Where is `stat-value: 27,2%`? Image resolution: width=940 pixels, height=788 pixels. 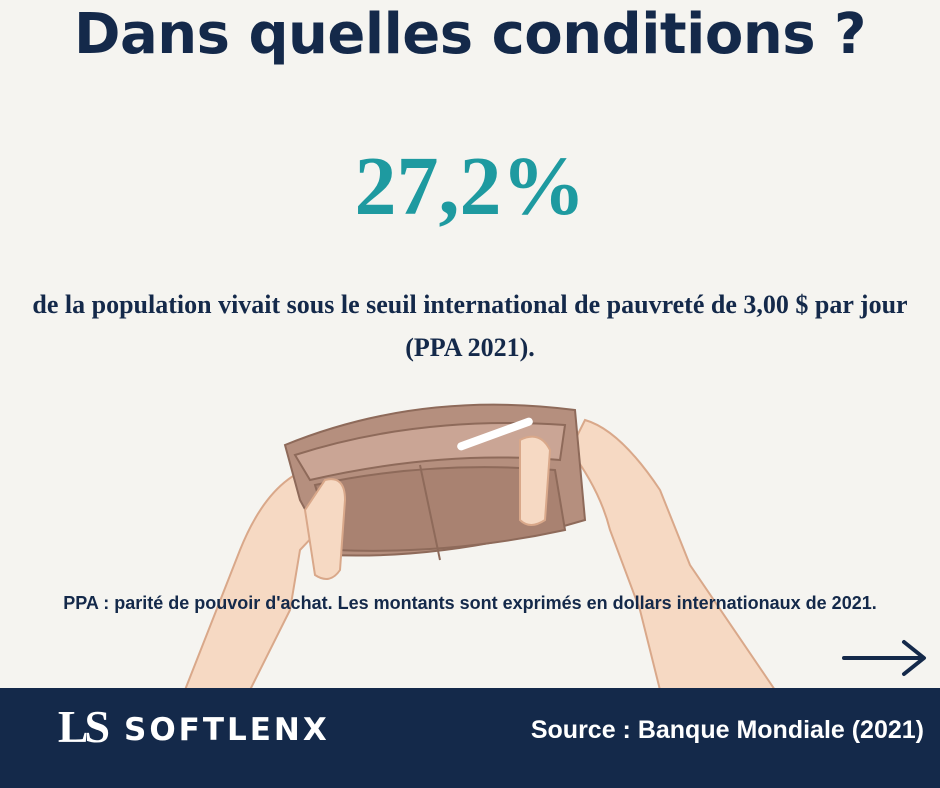
stat-value: 27,2% is located at coordinates (470, 186).